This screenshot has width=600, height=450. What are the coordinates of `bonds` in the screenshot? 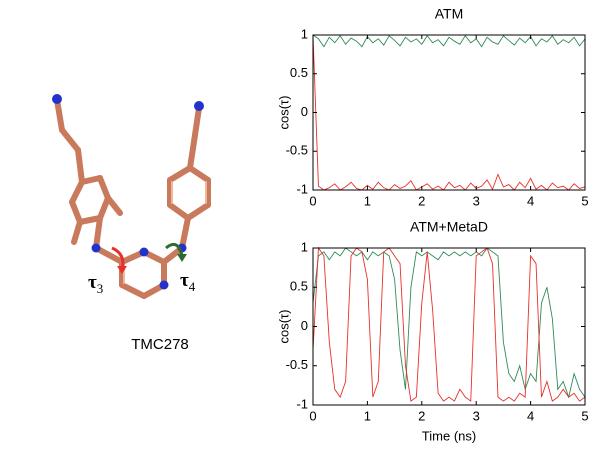 It's located at (132, 198).